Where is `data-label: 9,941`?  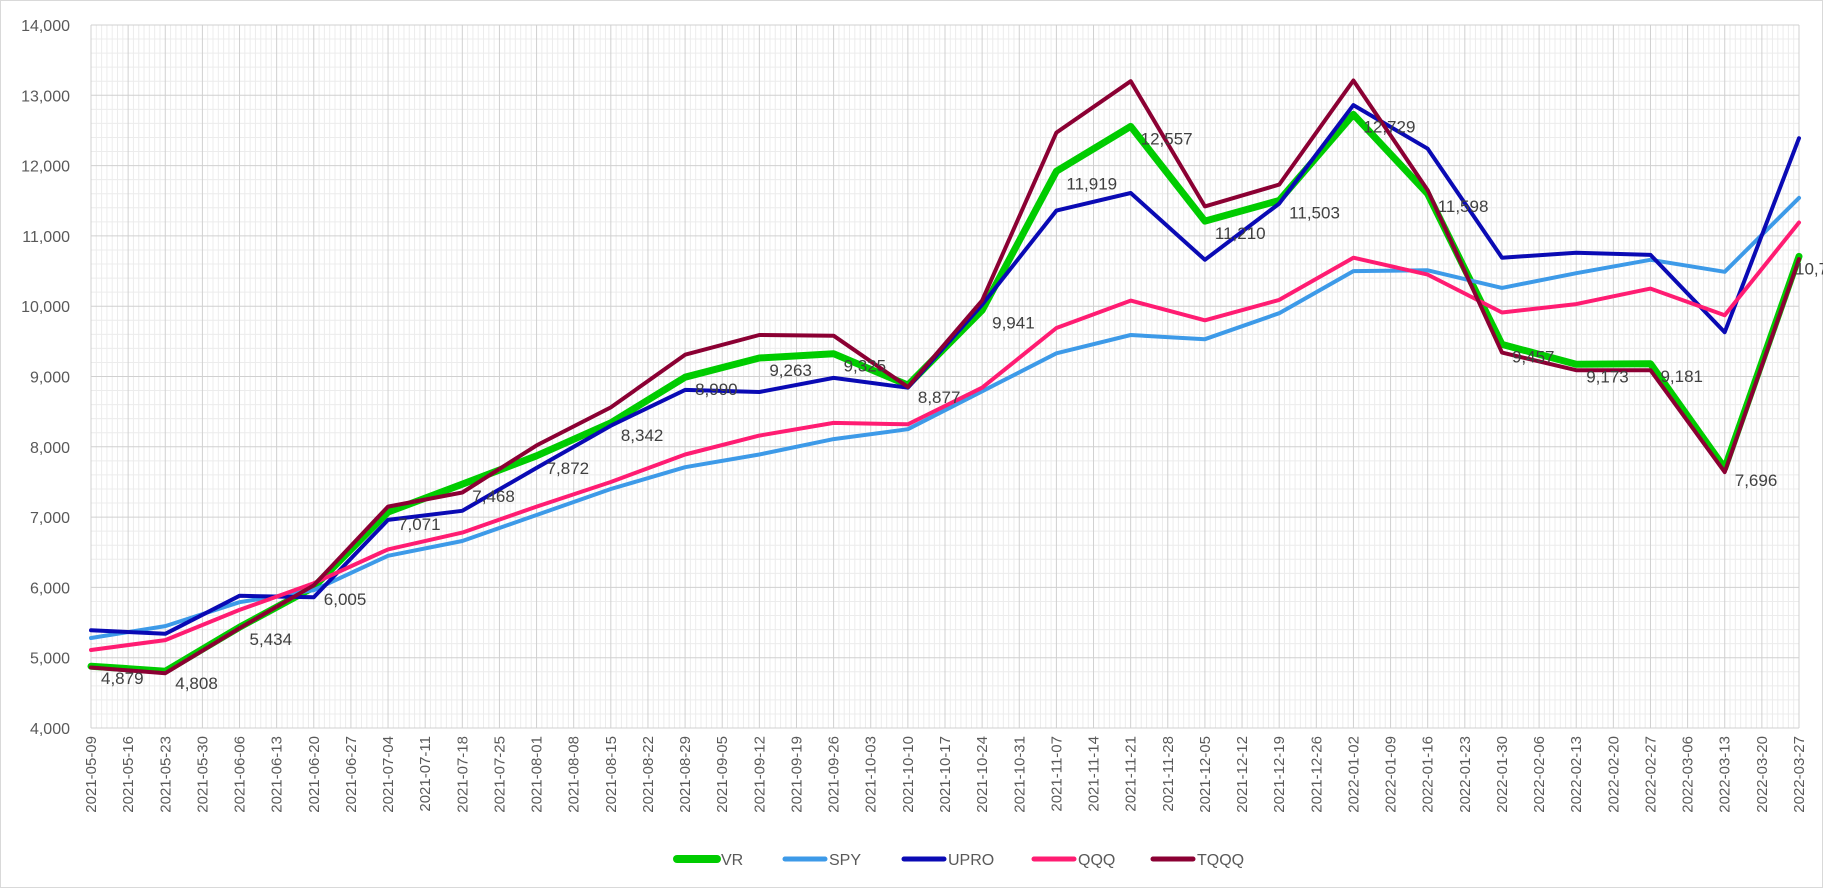
data-label: 9,941 is located at coordinates (1013, 322).